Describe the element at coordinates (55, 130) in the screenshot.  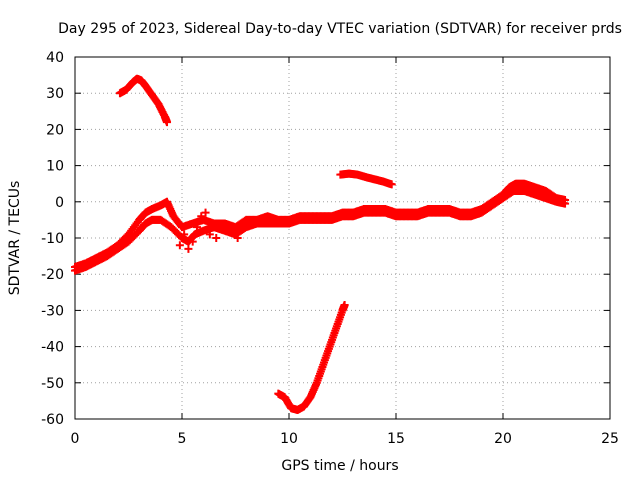
I see `y-tick-label: 20` at that location.